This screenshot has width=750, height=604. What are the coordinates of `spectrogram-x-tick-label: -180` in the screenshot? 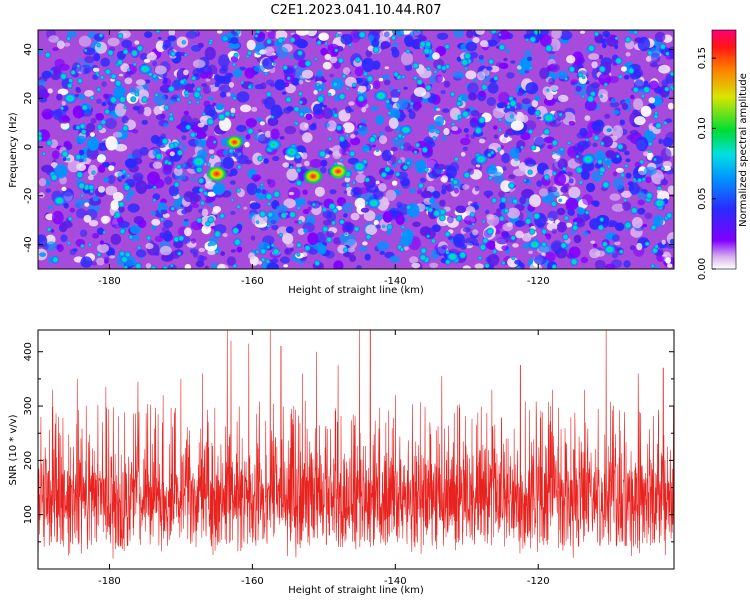 It's located at (109, 281).